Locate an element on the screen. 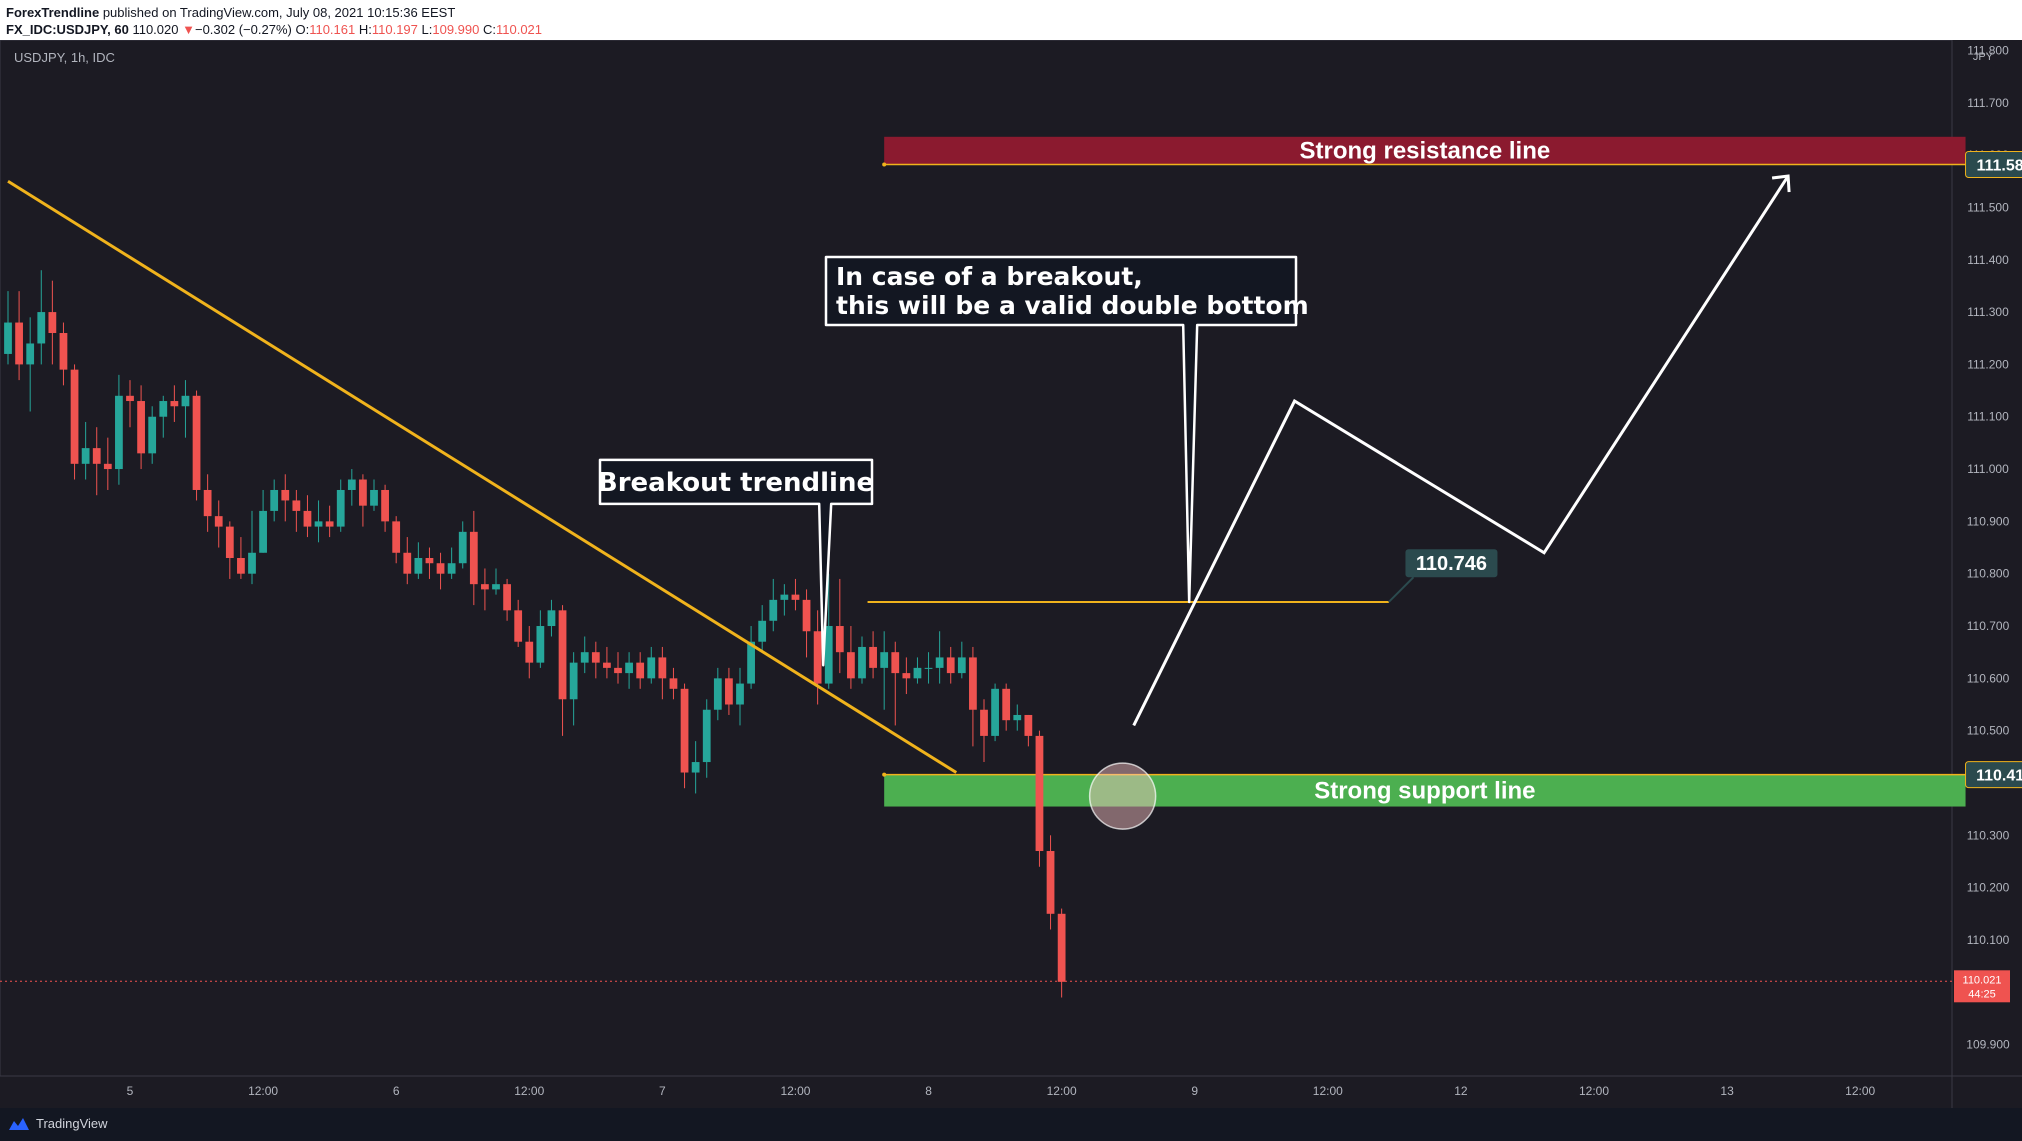 The width and height of the screenshot is (2022, 1141). time-tick-label: 12 is located at coordinates (1461, 1091).